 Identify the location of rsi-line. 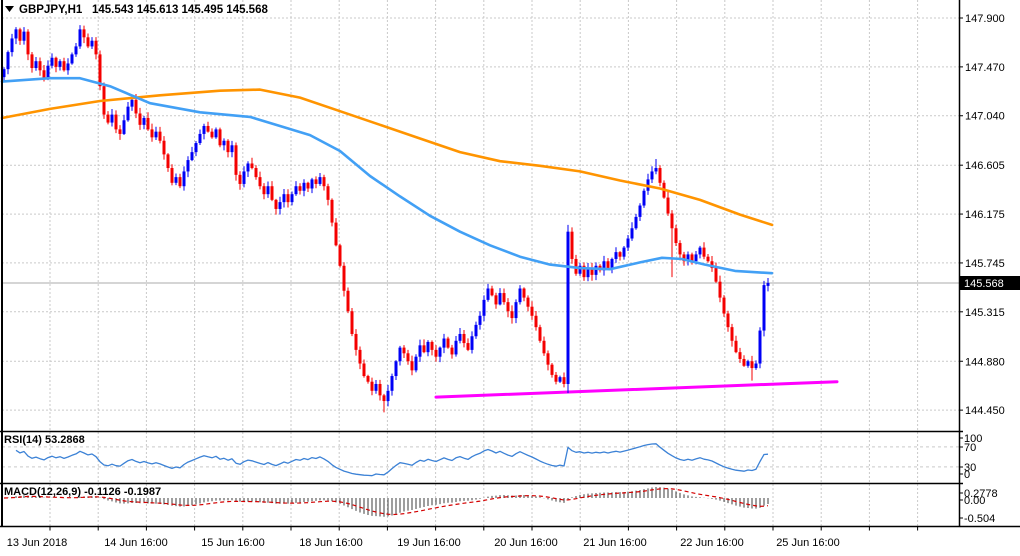
(392, 460).